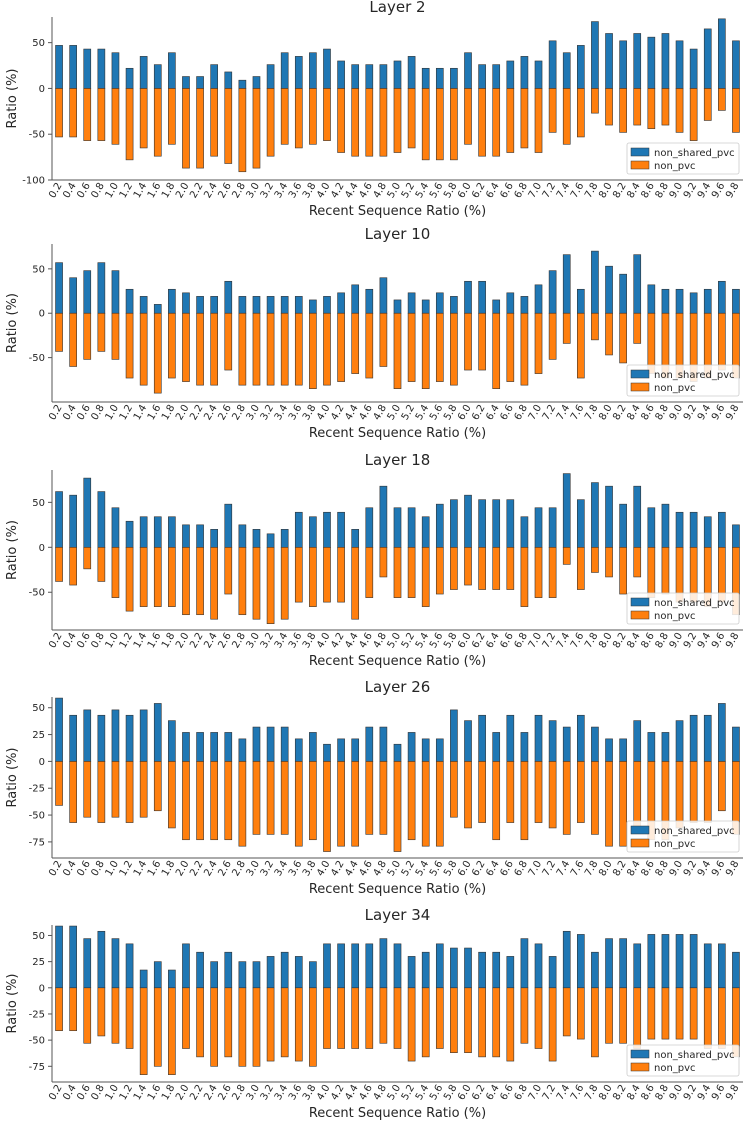 The image size is (748, 1124). What do you see at coordinates (37, 358) in the screenshot?
I see `y-tick-label: -50` at bounding box center [37, 358].